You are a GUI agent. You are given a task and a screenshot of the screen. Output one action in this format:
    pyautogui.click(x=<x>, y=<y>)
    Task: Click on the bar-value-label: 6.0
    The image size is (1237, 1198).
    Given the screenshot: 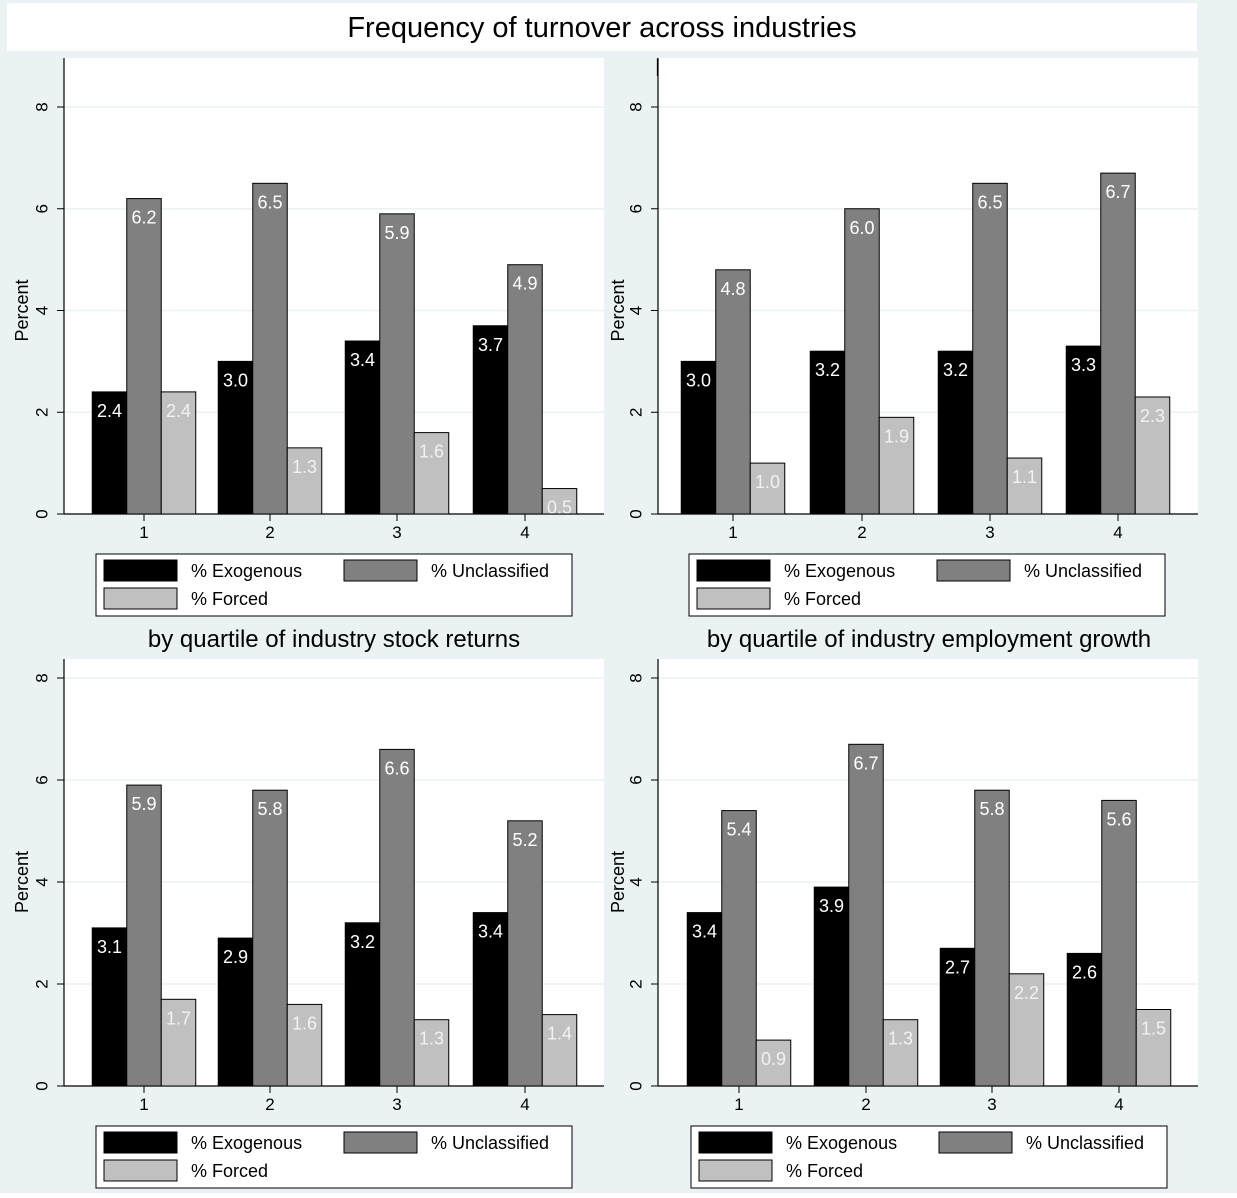 What is the action you would take?
    pyautogui.click(x=861, y=228)
    